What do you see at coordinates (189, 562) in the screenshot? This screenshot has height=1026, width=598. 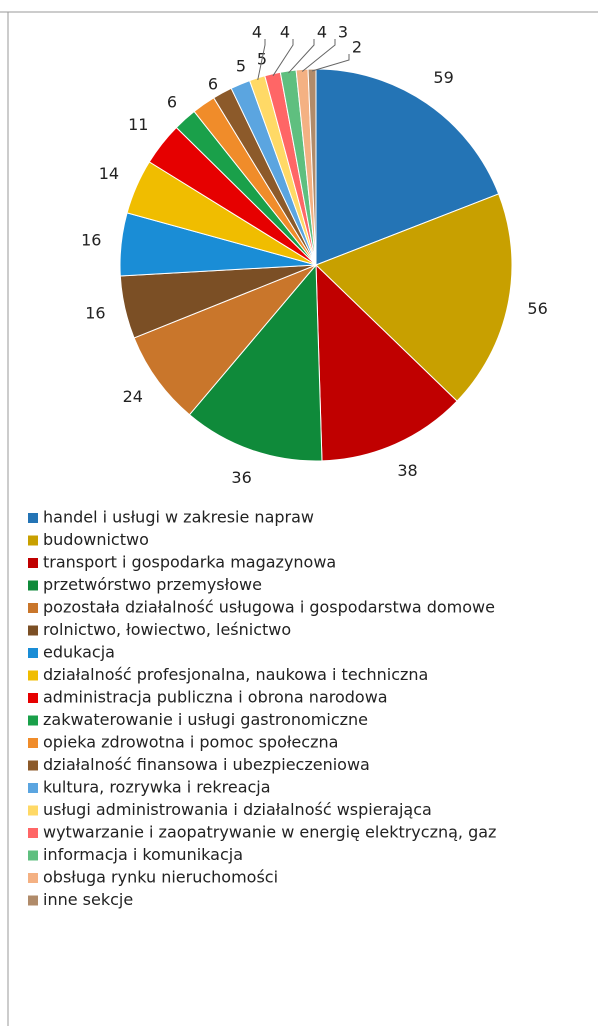 I see `legend-label: transport i gospodarka magazynowa` at bounding box center [189, 562].